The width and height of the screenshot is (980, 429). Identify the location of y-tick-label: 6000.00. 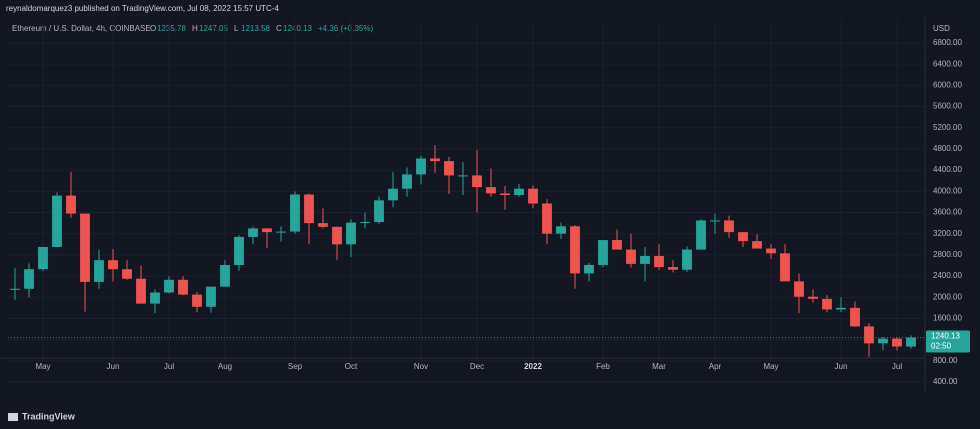
(947, 84).